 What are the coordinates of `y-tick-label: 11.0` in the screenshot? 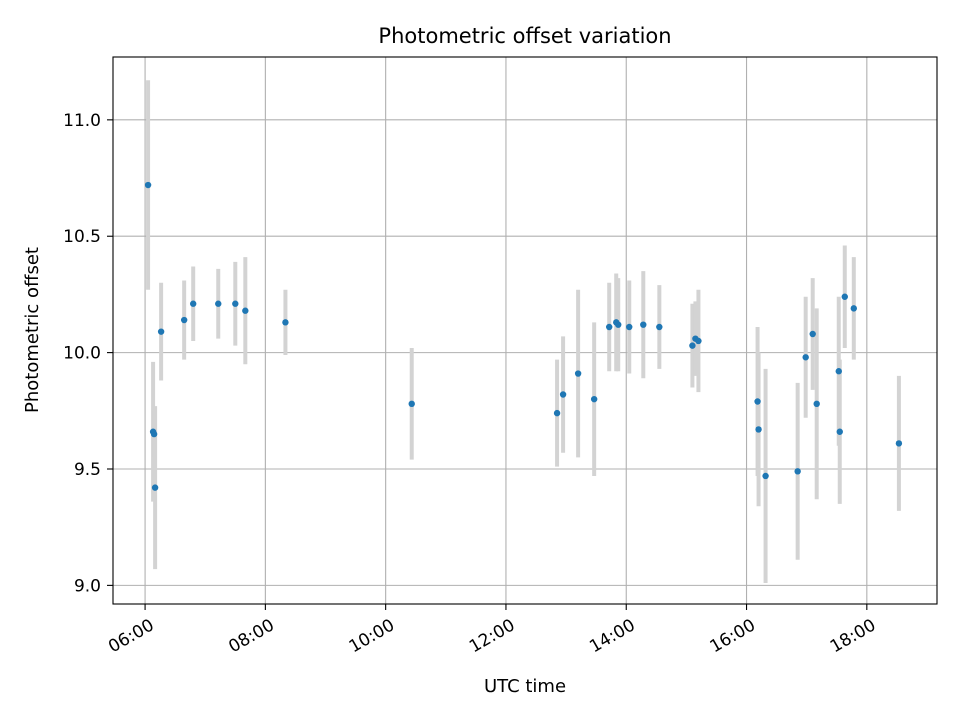 It's located at (82, 121).